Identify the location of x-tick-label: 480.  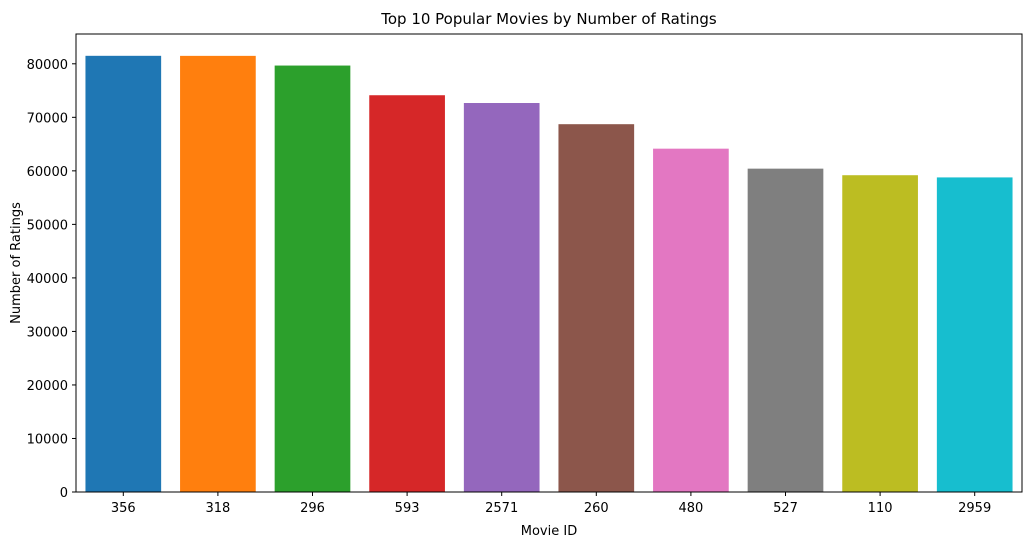
(690, 508).